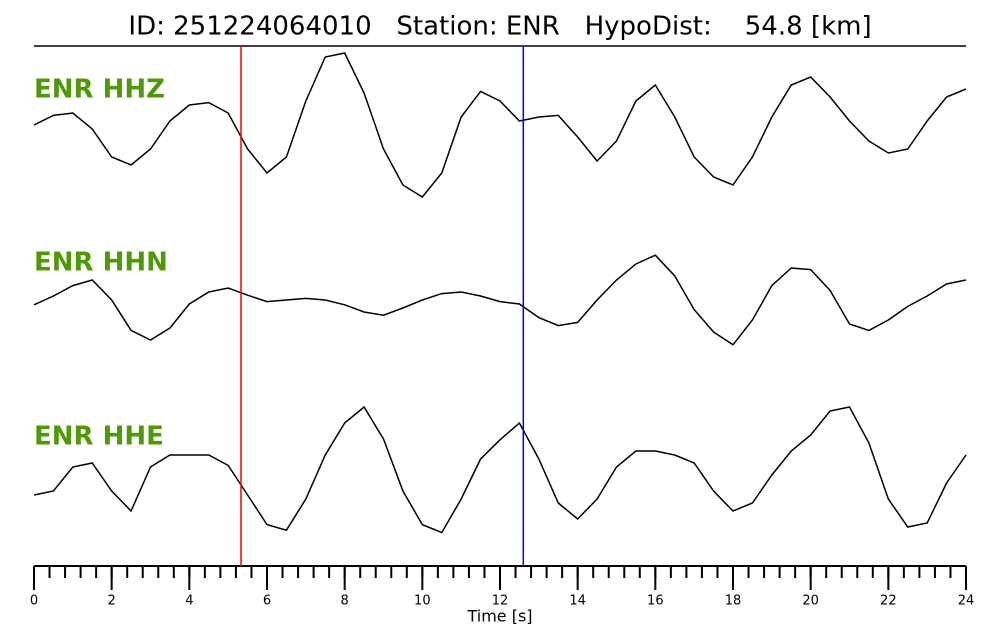 This screenshot has height=644, width=1000. Describe the element at coordinates (499, 616) in the screenshot. I see `x-axis-label: Time [s]` at that location.